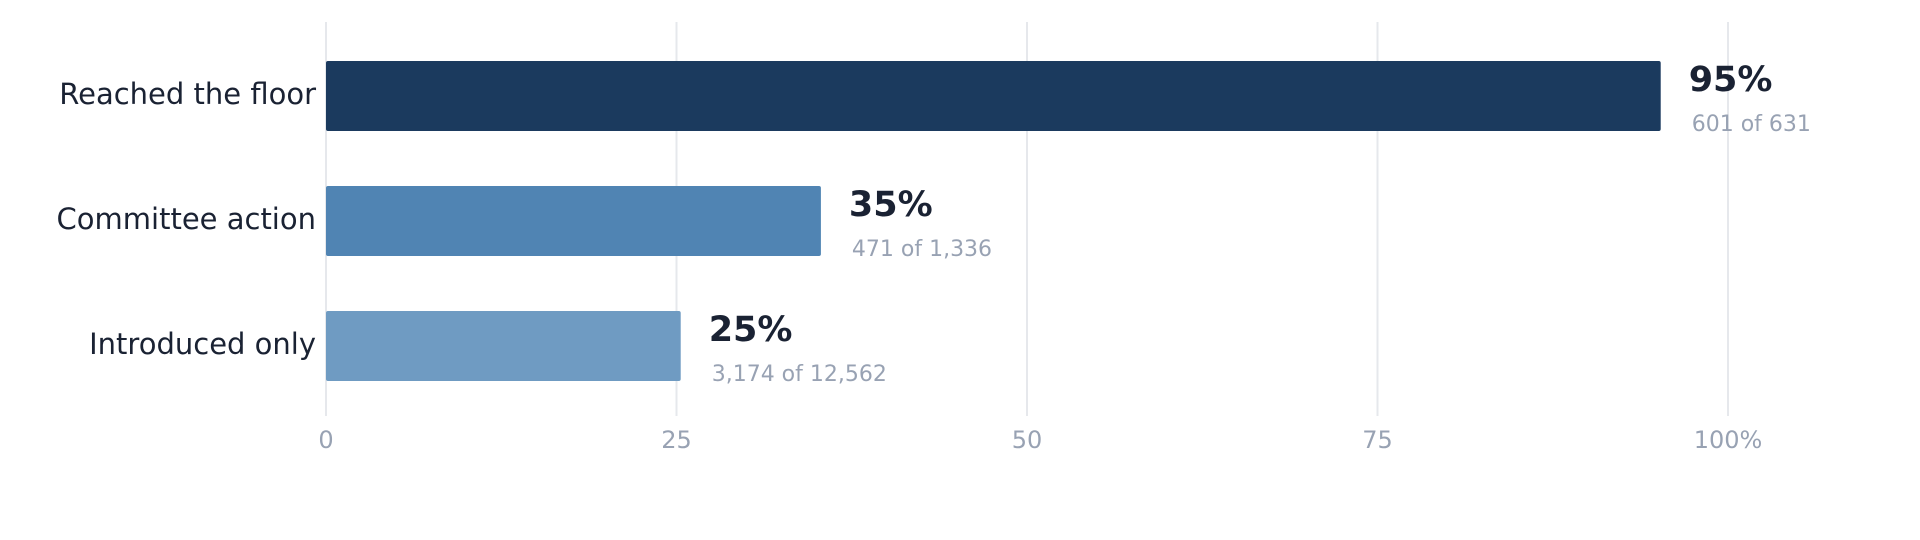 The height and width of the screenshot is (540, 1920). What do you see at coordinates (1377, 440) in the screenshot?
I see `x-tick-label: 75` at bounding box center [1377, 440].